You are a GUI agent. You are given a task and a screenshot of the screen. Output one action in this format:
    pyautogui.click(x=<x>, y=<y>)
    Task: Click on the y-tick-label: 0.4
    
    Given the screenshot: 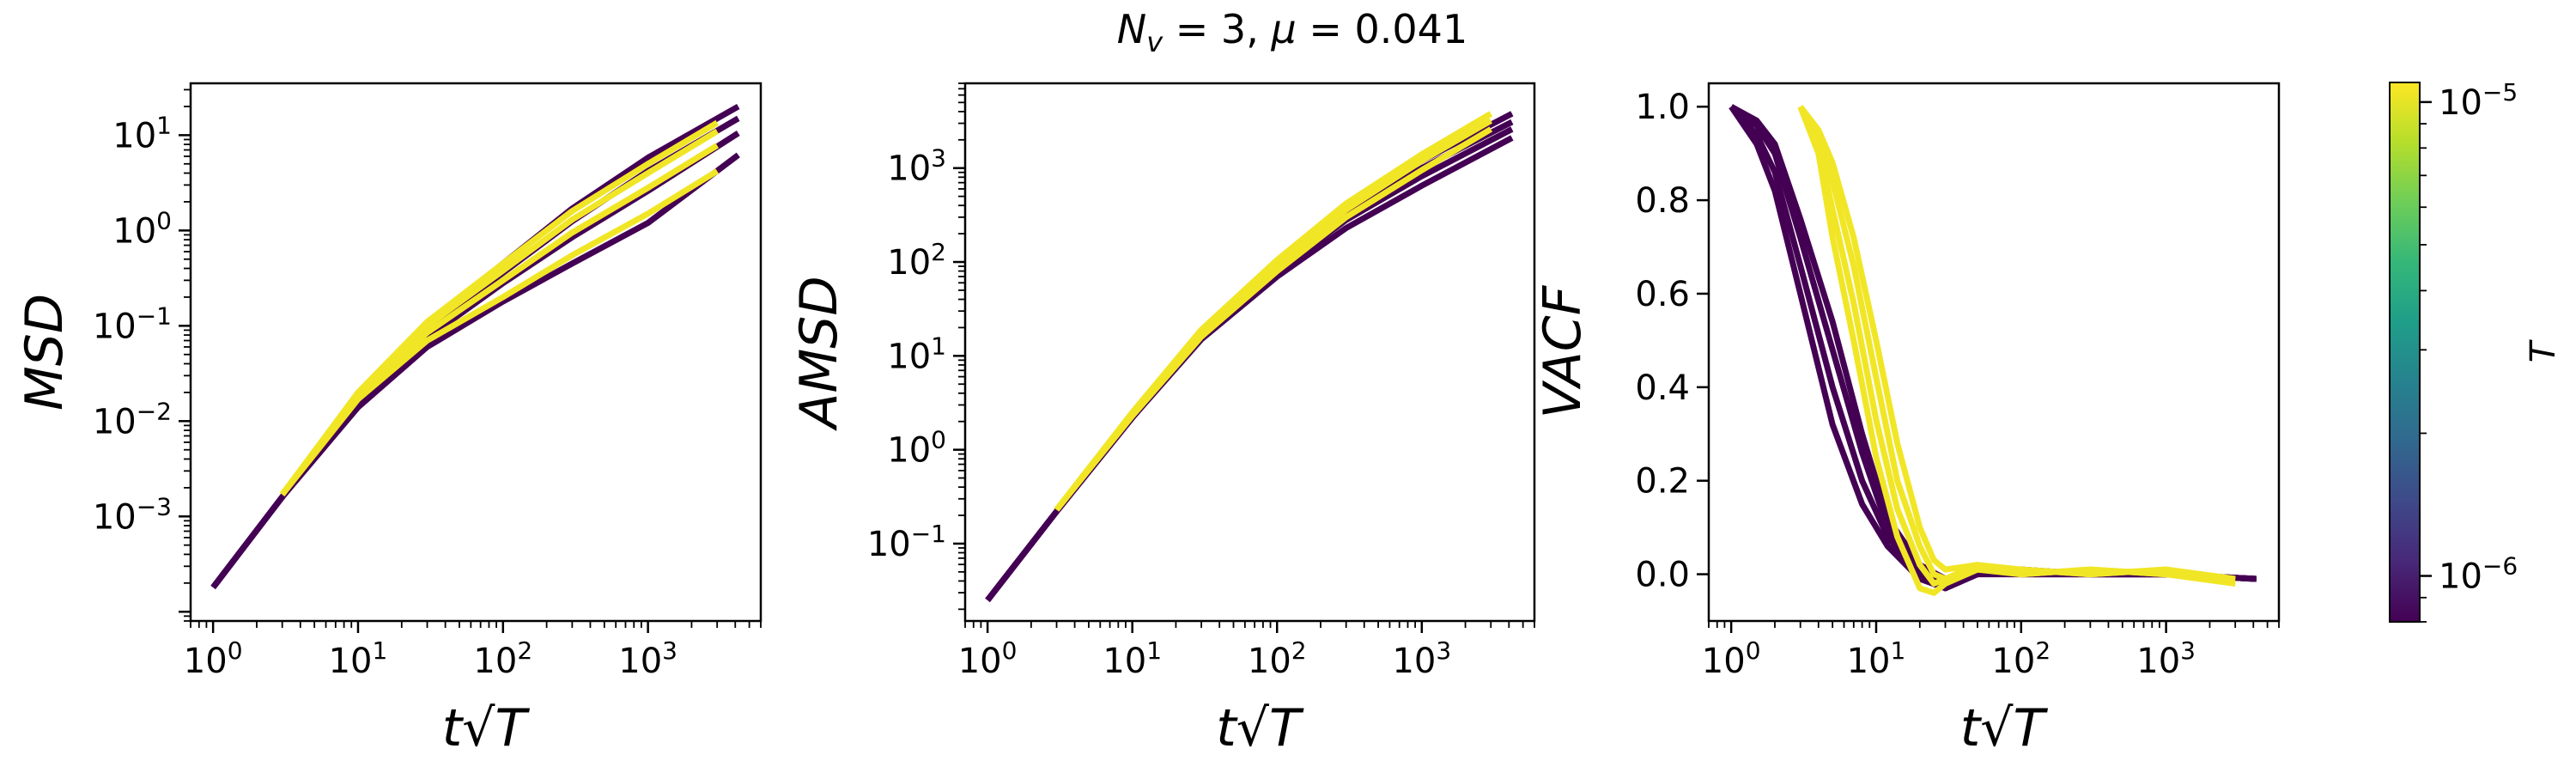 What is the action you would take?
    pyautogui.click(x=1663, y=388)
    